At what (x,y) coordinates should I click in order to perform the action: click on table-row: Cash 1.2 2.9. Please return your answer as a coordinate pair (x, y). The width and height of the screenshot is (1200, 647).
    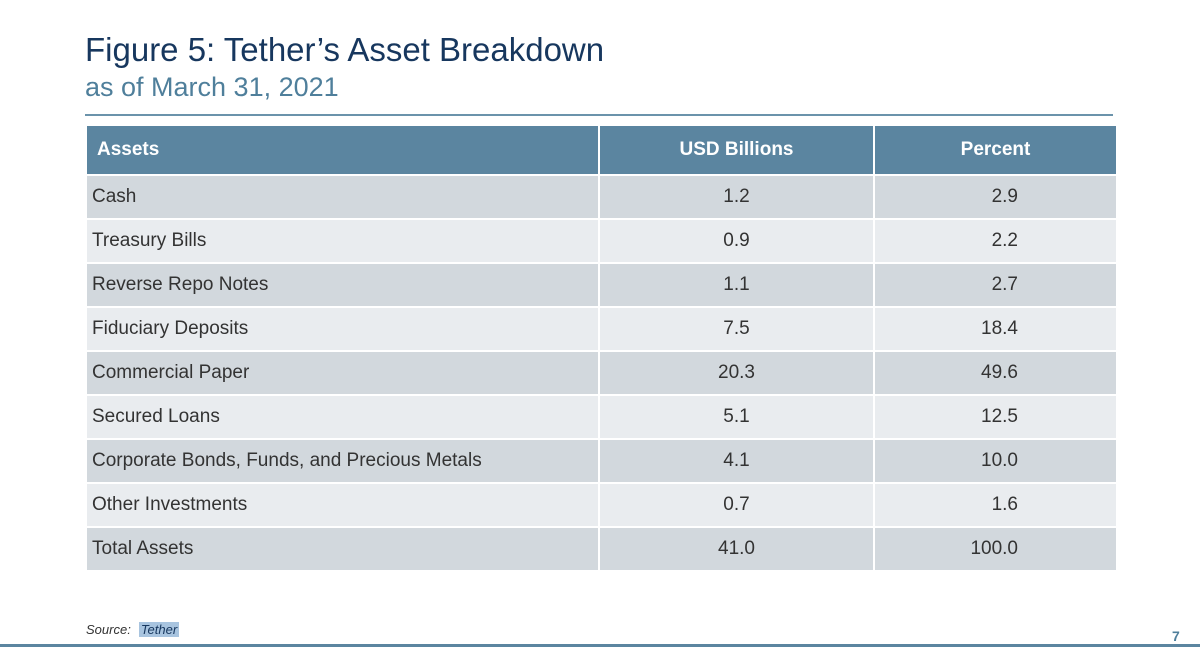
    Looking at the image, I should click on (601, 197).